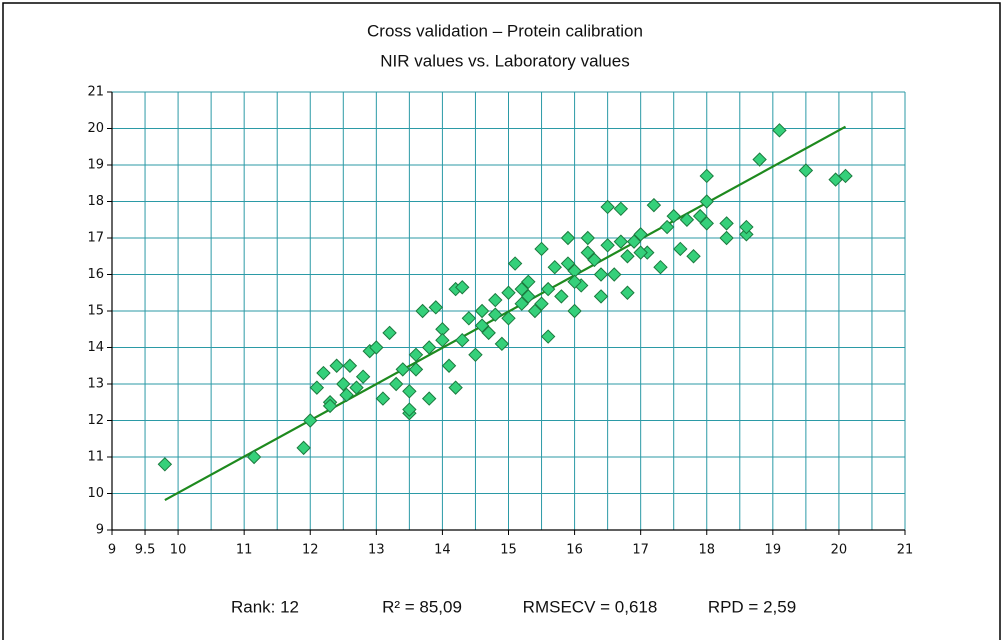 The image size is (1004, 644). What do you see at coordinates (95, 347) in the screenshot?
I see `y-tick-label: 14` at bounding box center [95, 347].